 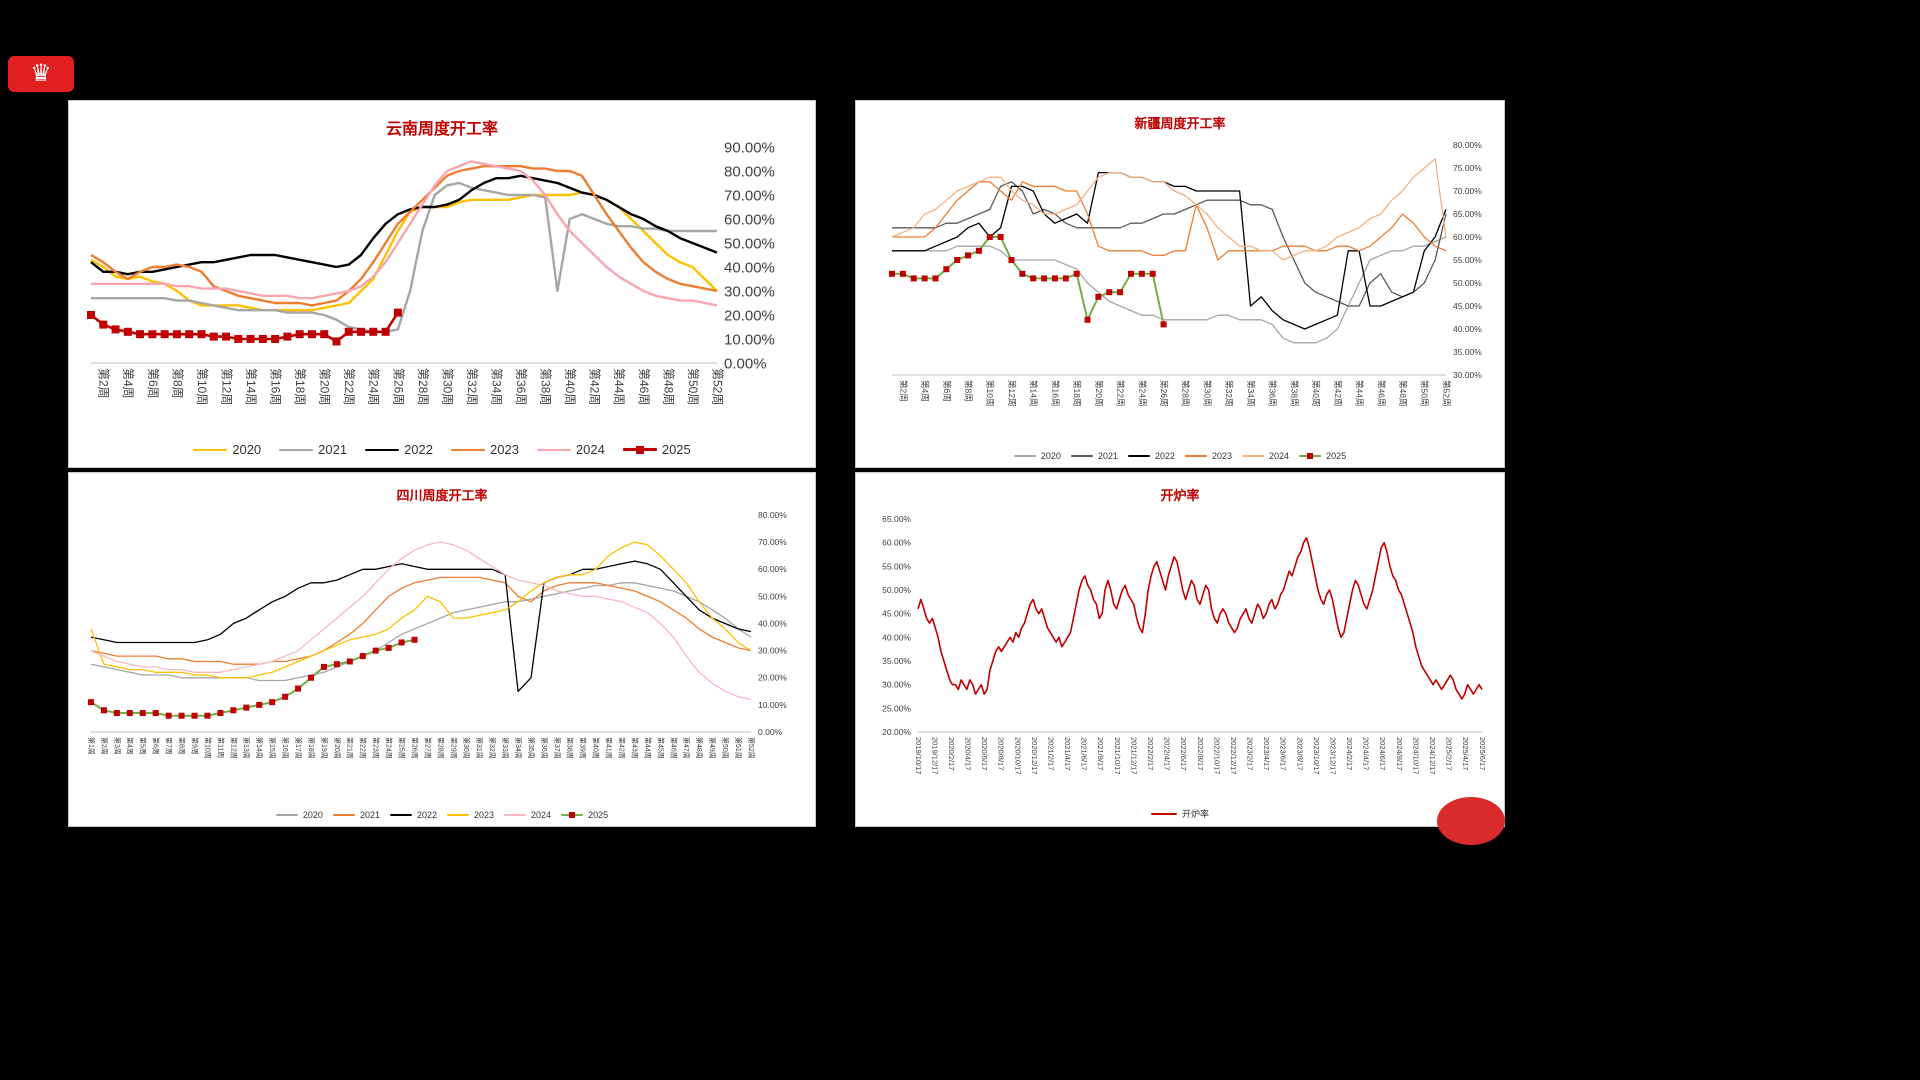 I want to click on x-axis-tick-label: 第4周, so click(x=925, y=391).